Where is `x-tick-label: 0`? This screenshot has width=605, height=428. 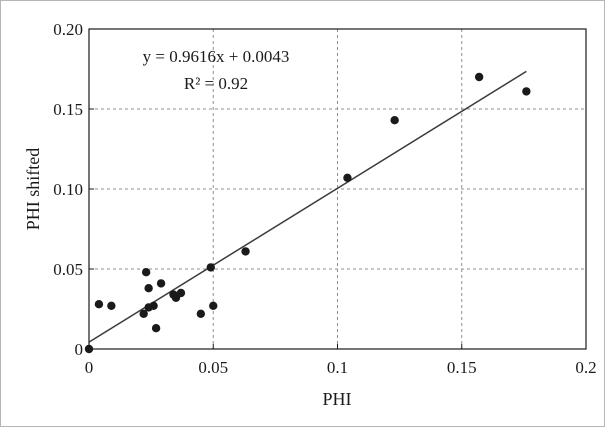 x-tick-label: 0 is located at coordinates (89, 367).